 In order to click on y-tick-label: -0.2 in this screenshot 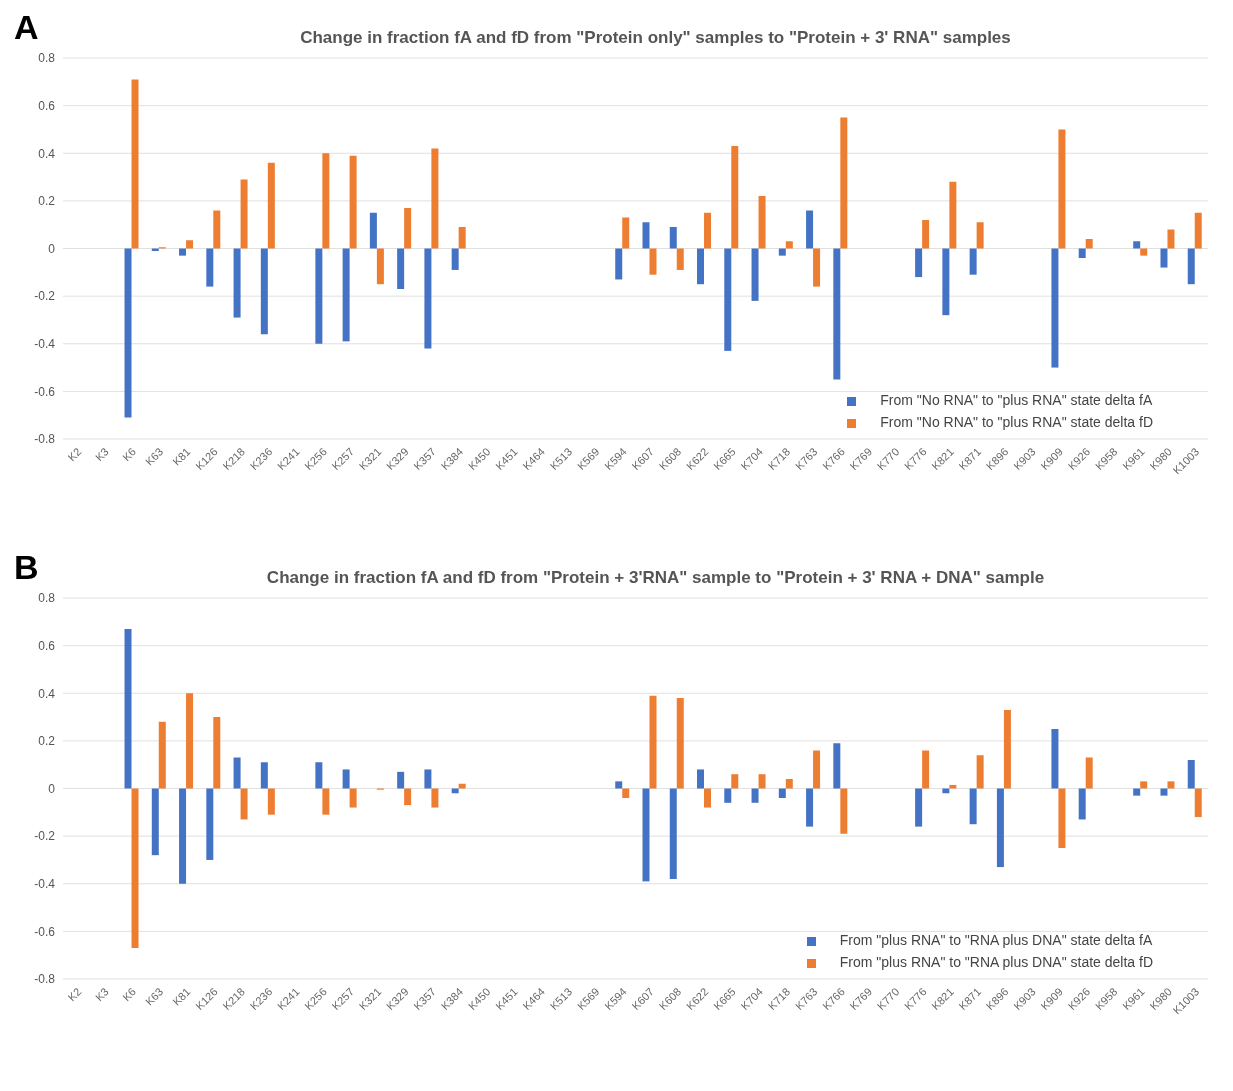, I will do `click(45, 296)`.